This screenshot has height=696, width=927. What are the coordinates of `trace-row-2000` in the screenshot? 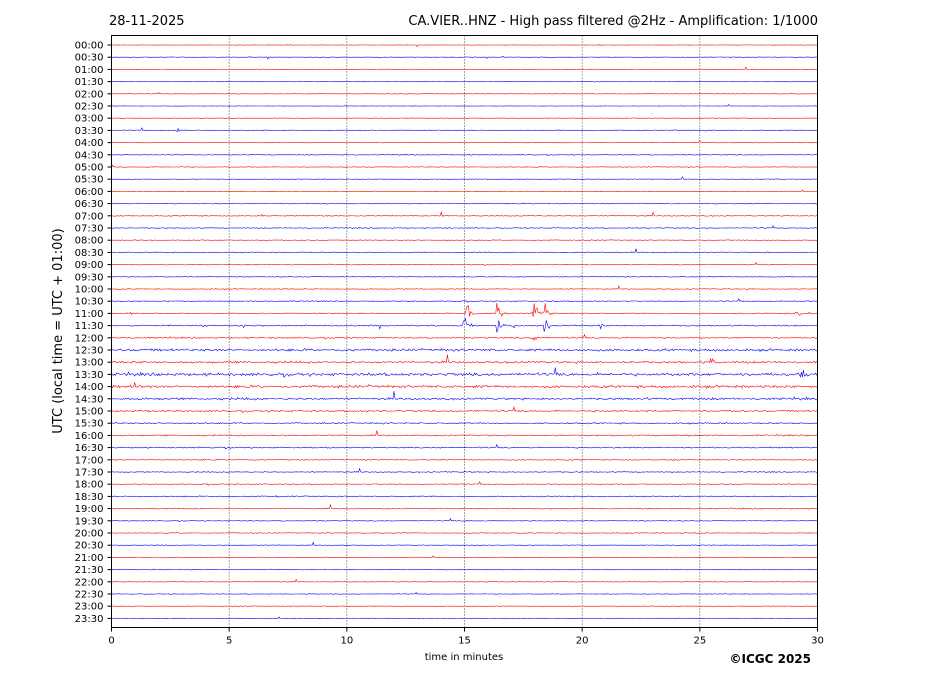 It's located at (464, 533).